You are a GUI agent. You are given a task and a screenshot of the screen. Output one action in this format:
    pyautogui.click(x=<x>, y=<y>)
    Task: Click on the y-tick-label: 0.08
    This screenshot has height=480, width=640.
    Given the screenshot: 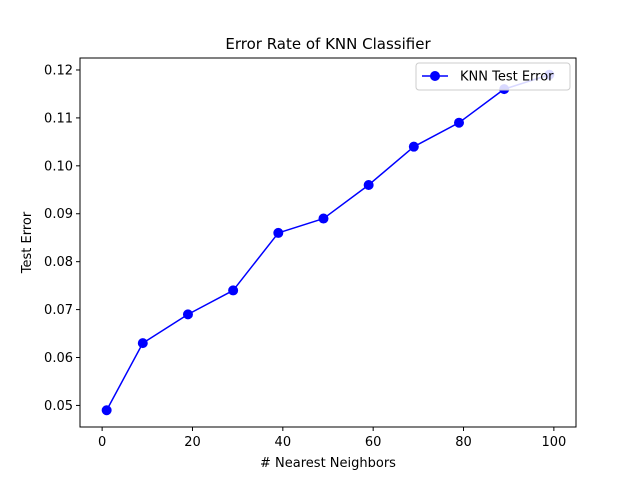 What is the action you would take?
    pyautogui.click(x=58, y=262)
    